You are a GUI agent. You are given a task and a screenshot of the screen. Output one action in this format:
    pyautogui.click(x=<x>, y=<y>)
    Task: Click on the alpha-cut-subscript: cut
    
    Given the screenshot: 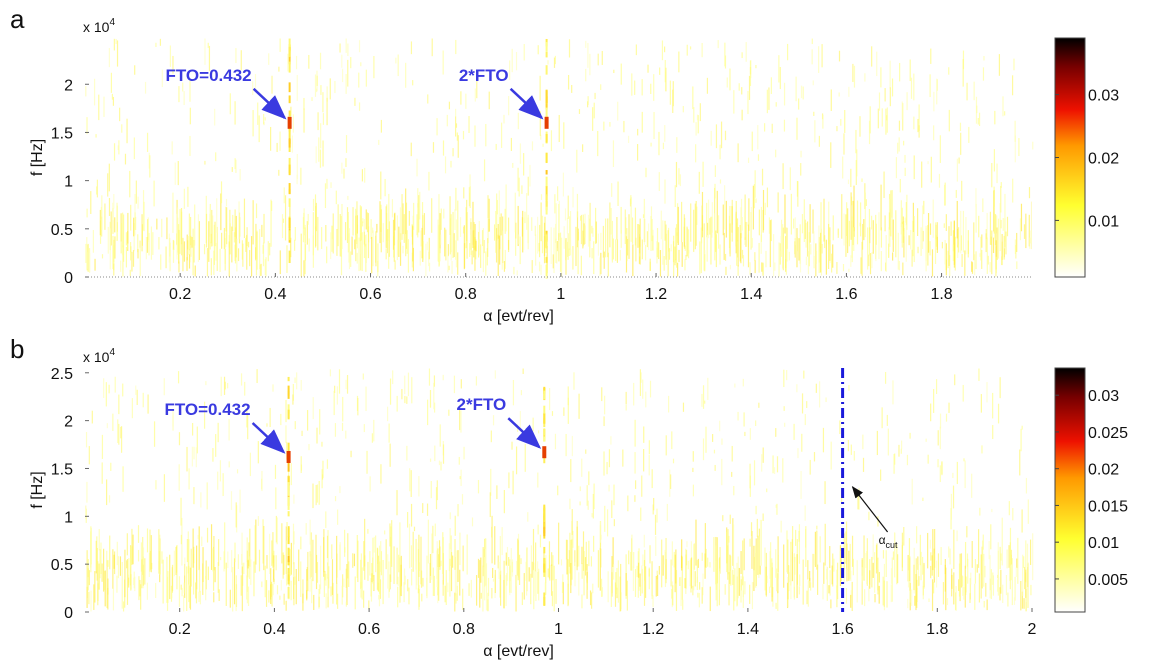 What is the action you would take?
    pyautogui.click(x=892, y=545)
    